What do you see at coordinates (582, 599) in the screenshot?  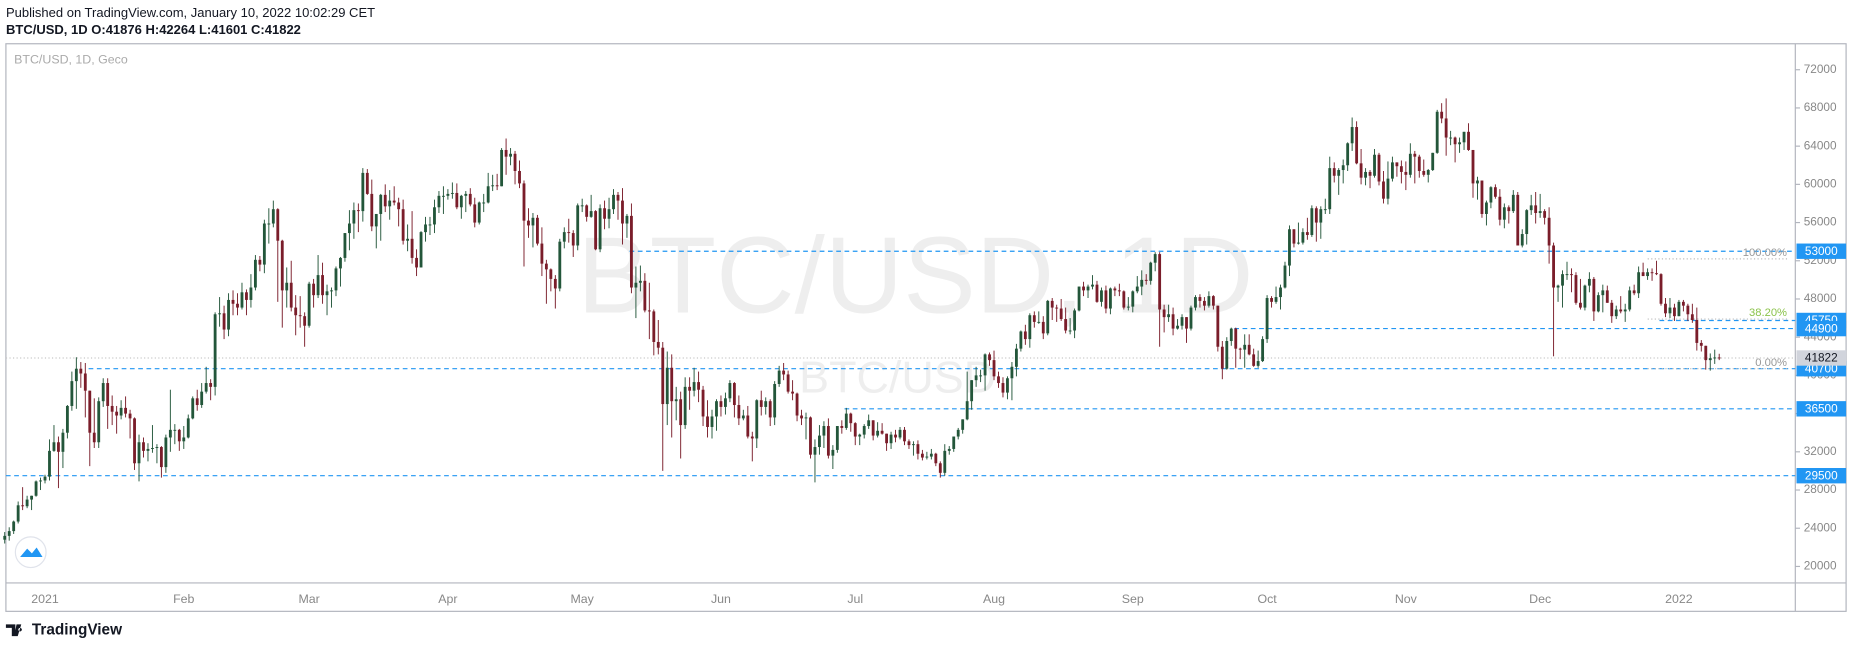 I see `x-tick-label: May` at bounding box center [582, 599].